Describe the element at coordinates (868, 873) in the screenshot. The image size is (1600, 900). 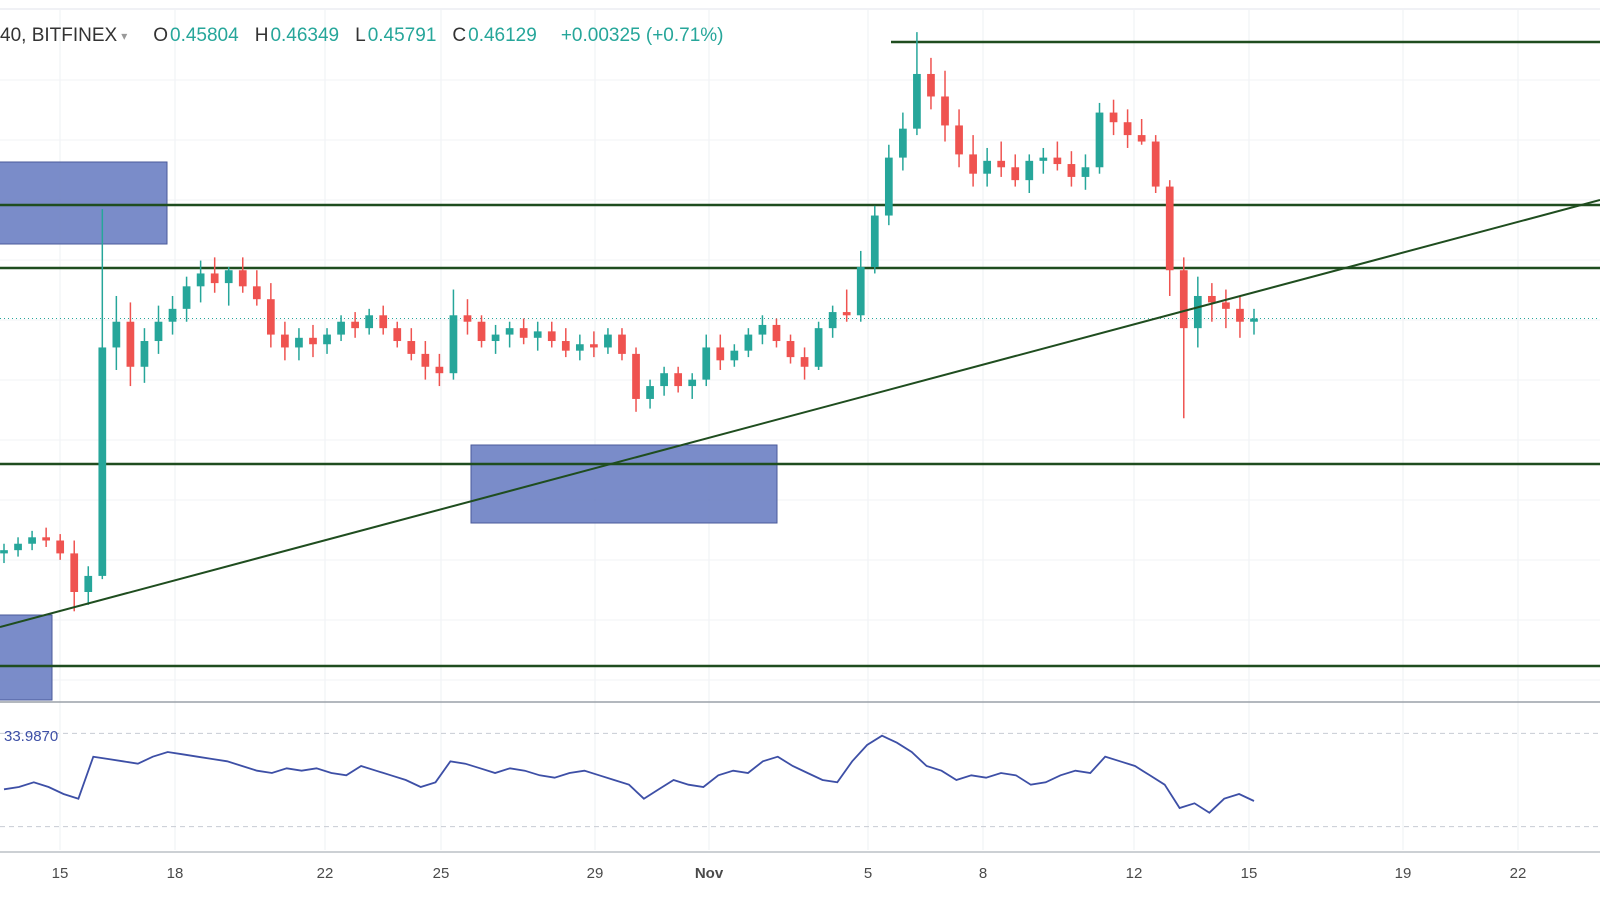
I see `x-tick-label-6: 5` at that location.